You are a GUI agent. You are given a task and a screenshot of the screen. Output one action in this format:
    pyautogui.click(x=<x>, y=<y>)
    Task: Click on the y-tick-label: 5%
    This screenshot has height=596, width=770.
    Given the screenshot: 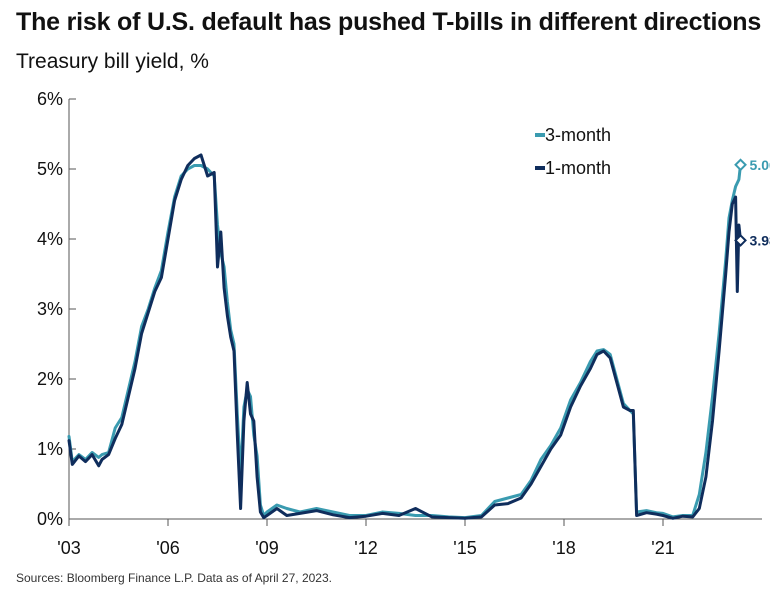 What is the action you would take?
    pyautogui.click(x=50, y=169)
    